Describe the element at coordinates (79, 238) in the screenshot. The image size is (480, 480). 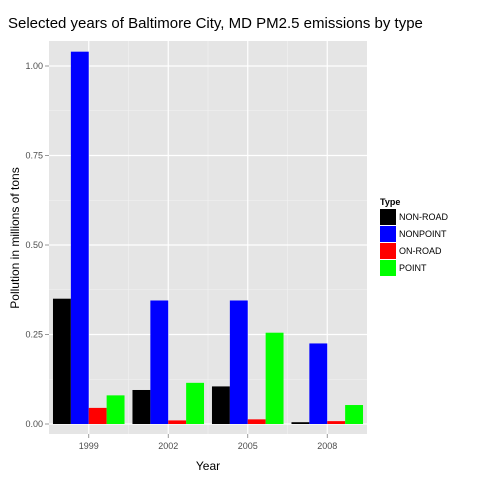
I see `bar-nonpoint-1999` at that location.